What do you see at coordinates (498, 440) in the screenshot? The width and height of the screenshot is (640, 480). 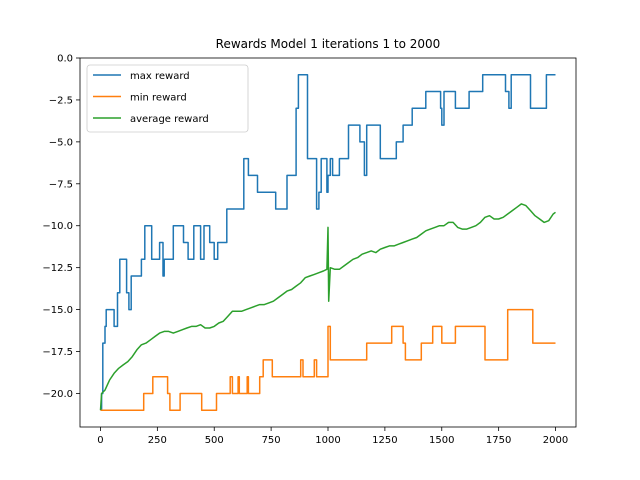 I see `x-tick-label: 1750` at bounding box center [498, 440].